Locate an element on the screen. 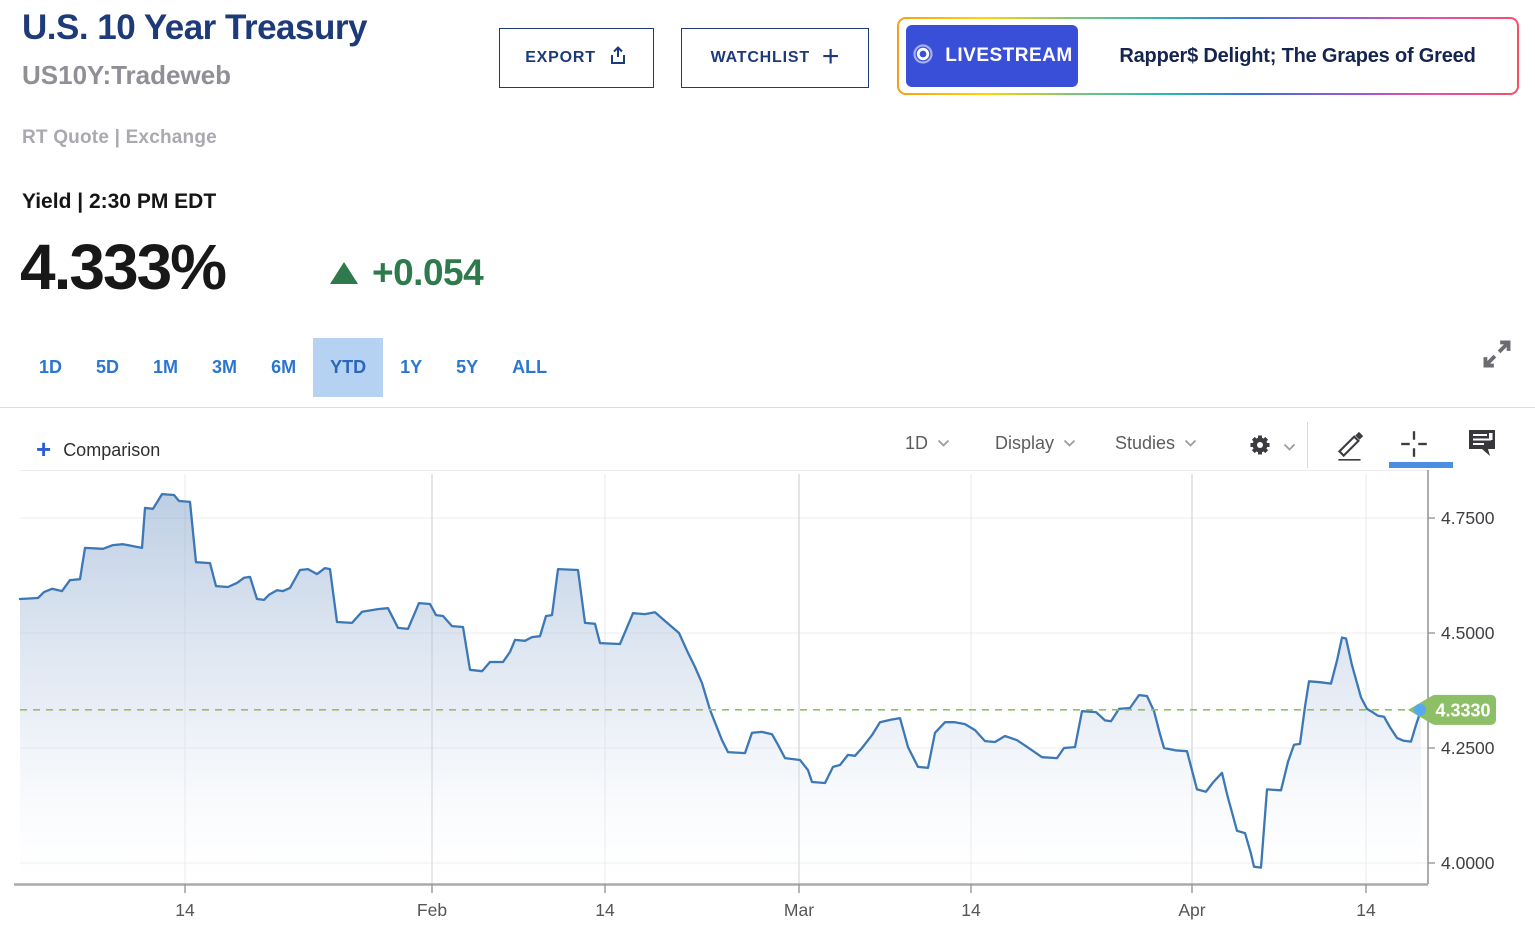  last-price-badge: 4.3330 is located at coordinates (1452, 709).